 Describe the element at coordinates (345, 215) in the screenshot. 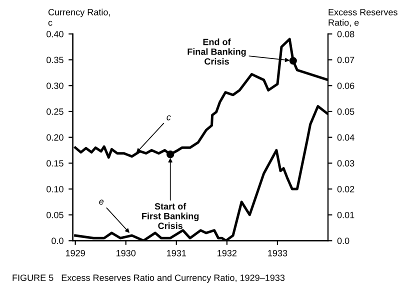

I see `y2-tick-label: 0.01` at that location.